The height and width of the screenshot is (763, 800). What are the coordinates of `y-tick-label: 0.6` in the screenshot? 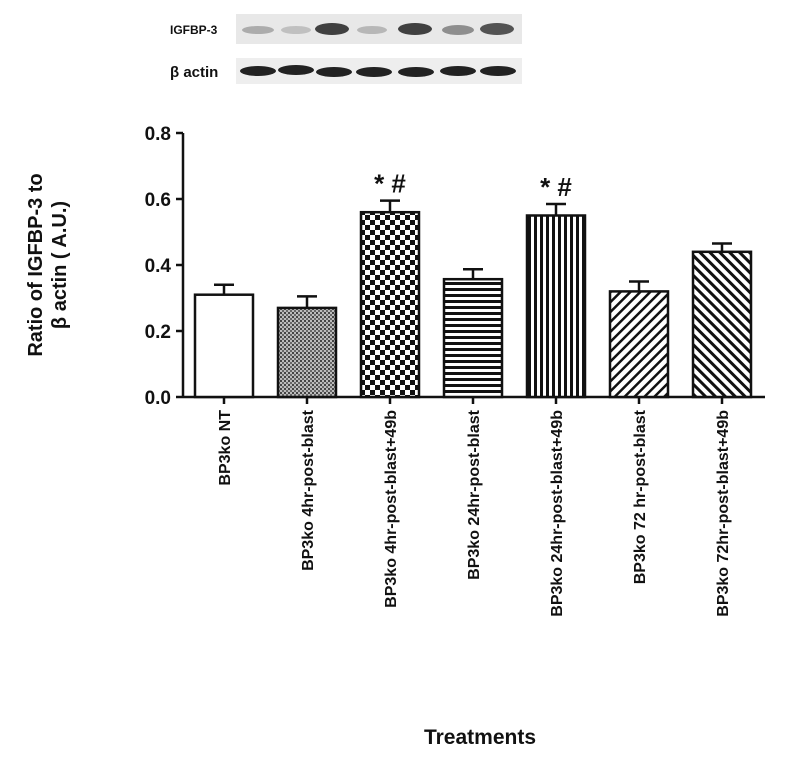 It's located at (158, 200).